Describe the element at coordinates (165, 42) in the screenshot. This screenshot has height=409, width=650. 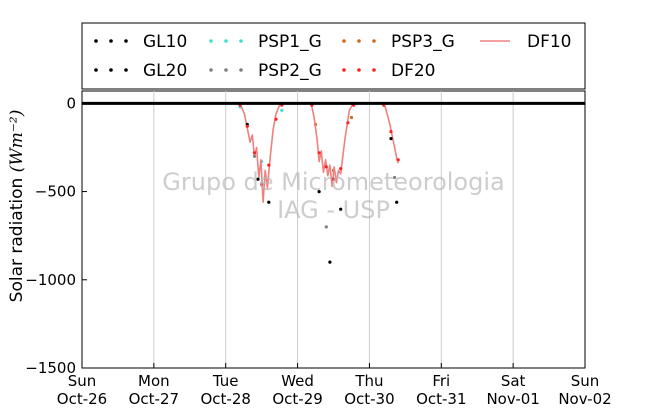
I see `legend-label: GL10` at that location.